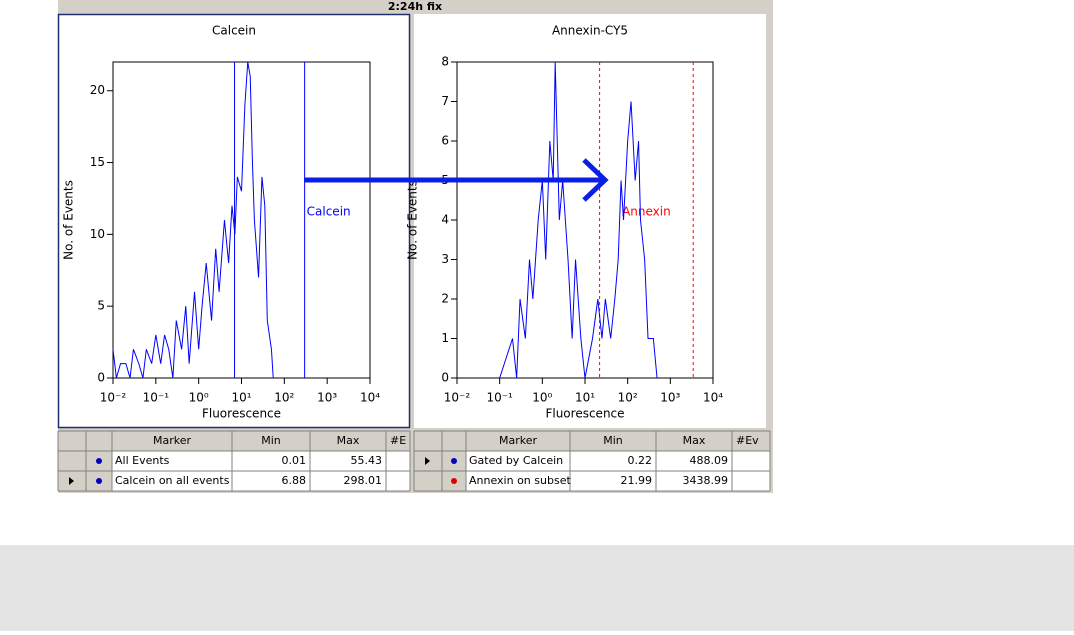 This screenshot has width=1074, height=635. Describe the element at coordinates (520, 480) in the screenshot. I see `table-cell: Annexin on subset` at that location.